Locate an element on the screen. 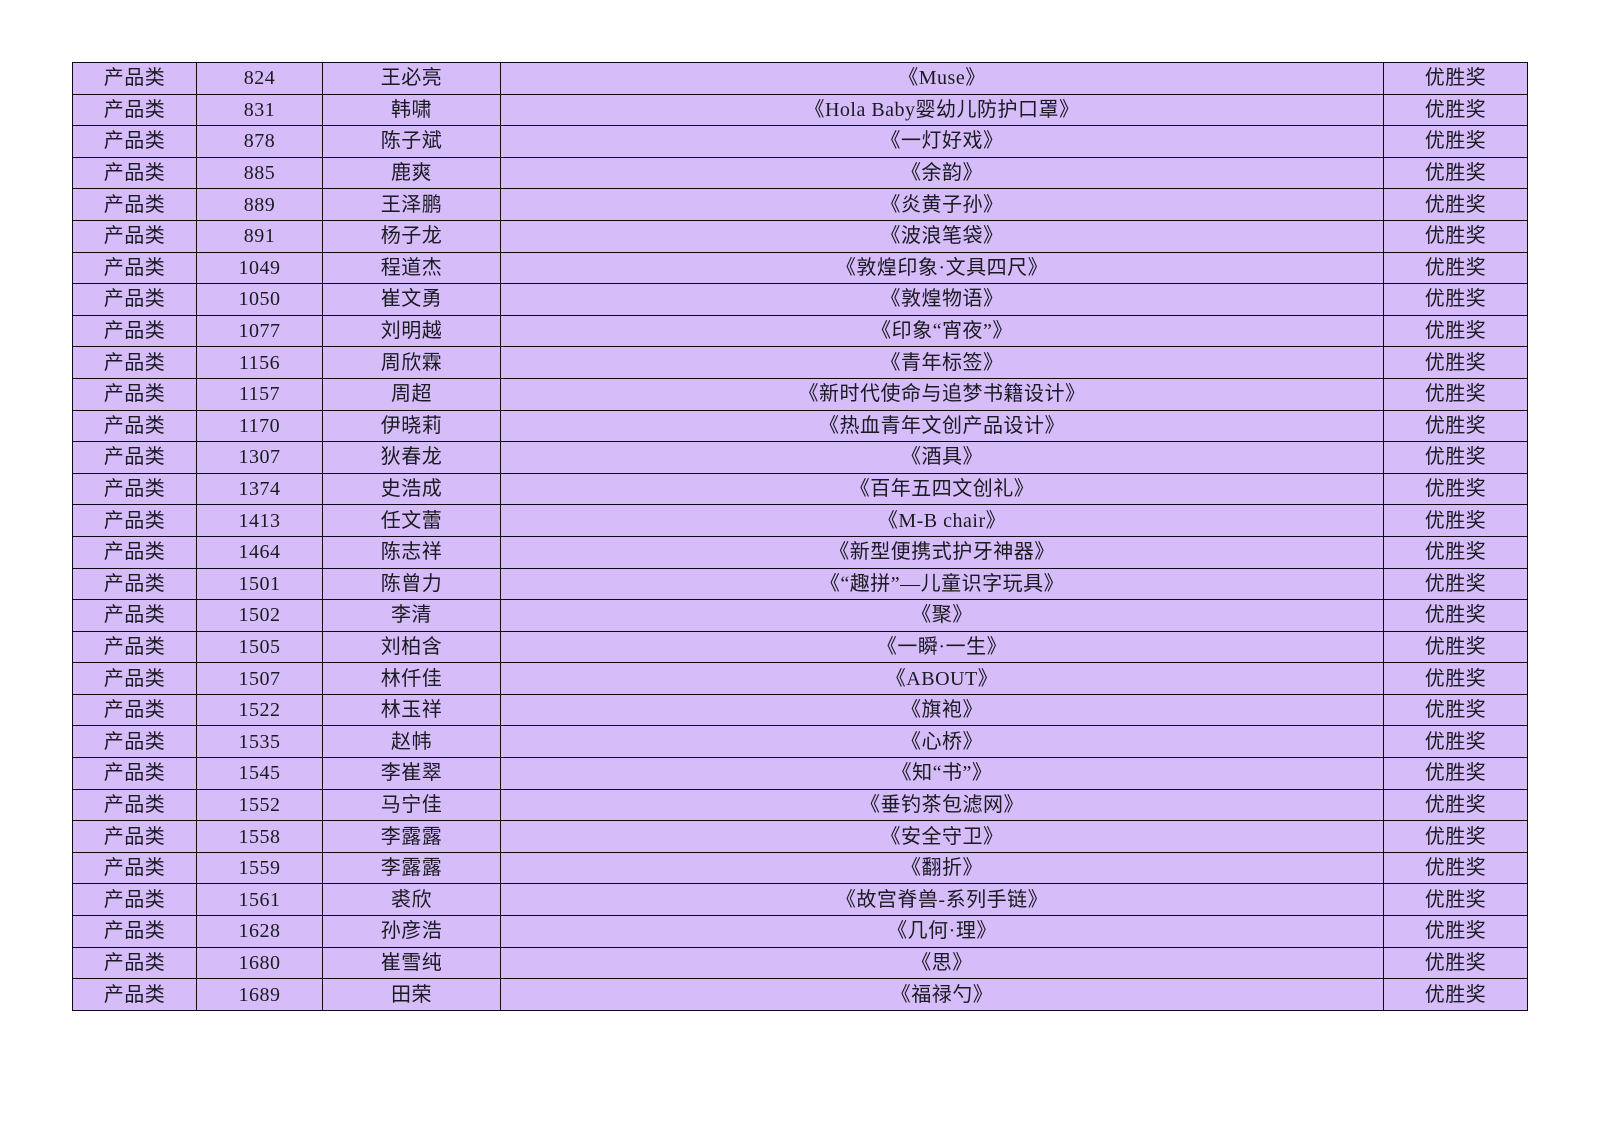 The image size is (1600, 1130). cell-name: 李清 is located at coordinates (411, 615).